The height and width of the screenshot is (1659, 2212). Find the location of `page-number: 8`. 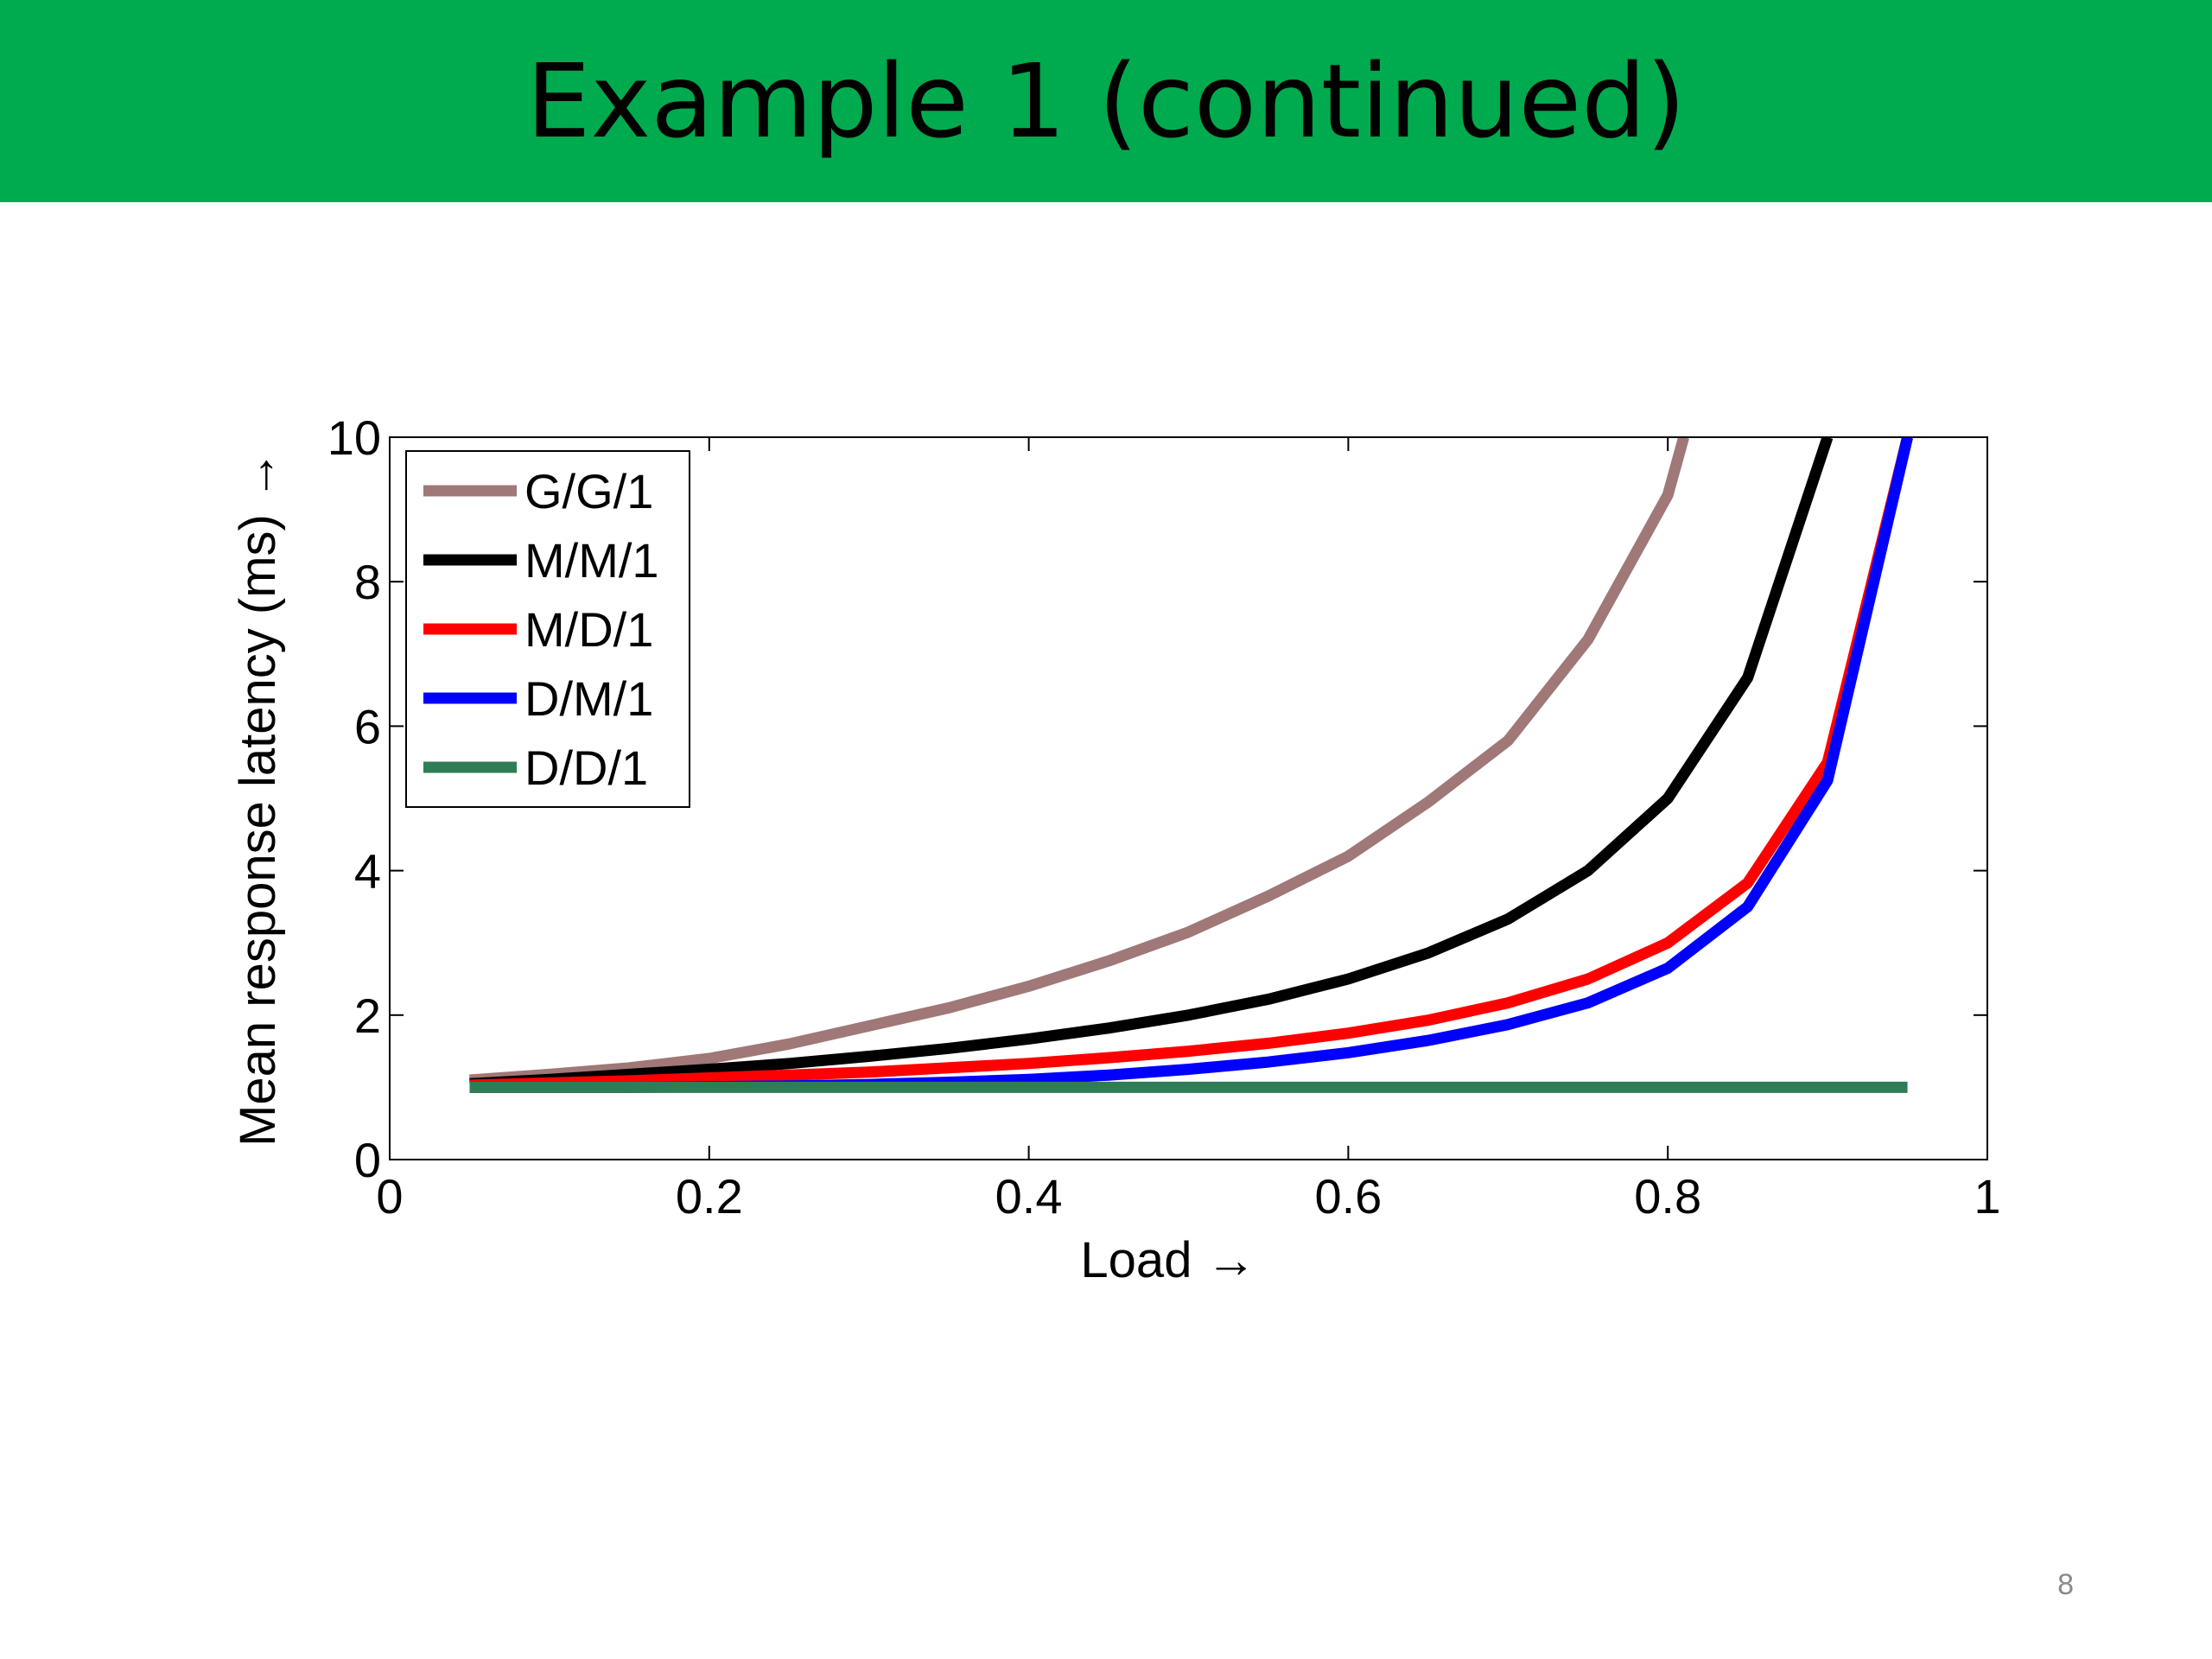

page-number: 8 is located at coordinates (2065, 1584).